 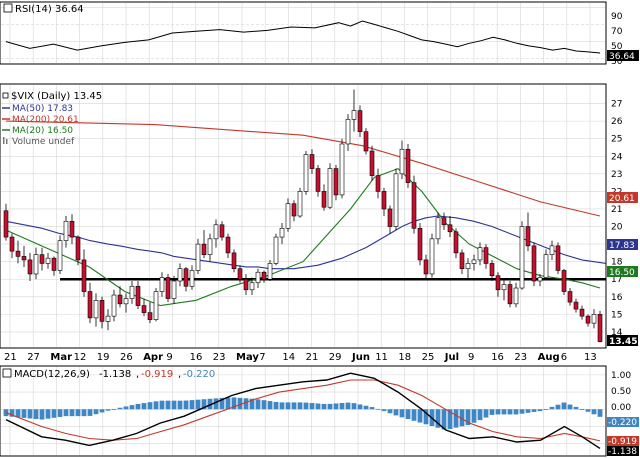 I want to click on price-legend-swatch, so click(x=5, y=95).